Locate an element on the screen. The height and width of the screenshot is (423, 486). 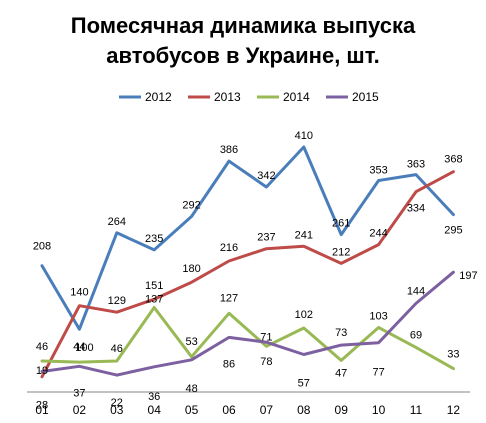
data-label-2013-09: 212 is located at coordinates (341, 252).